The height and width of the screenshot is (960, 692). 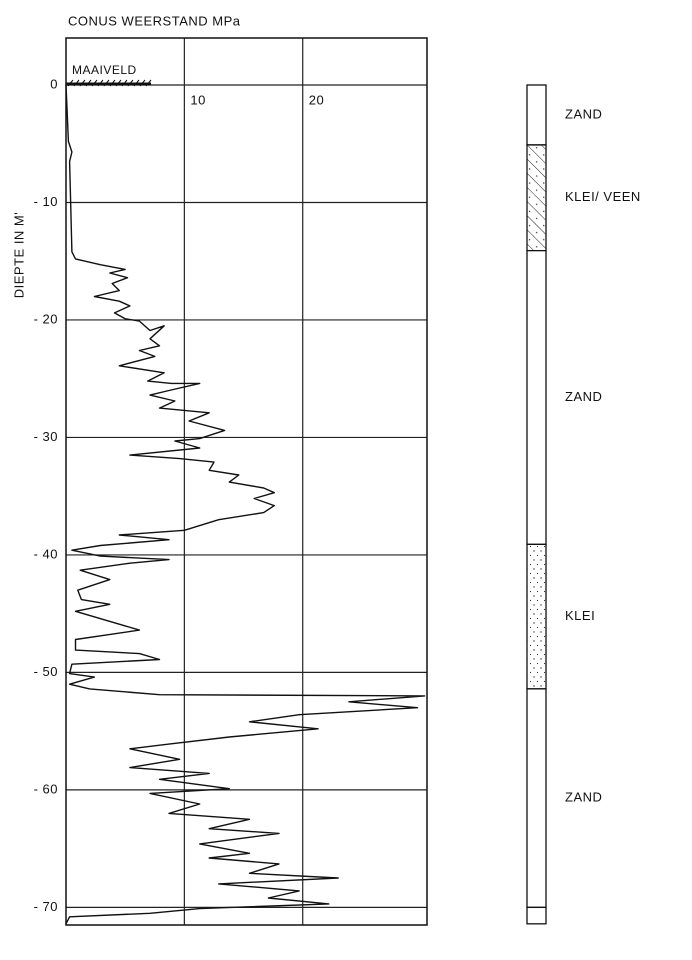 What do you see at coordinates (154, 20) in the screenshot?
I see `chart-title: CONUS WEERSTAND MPa` at bounding box center [154, 20].